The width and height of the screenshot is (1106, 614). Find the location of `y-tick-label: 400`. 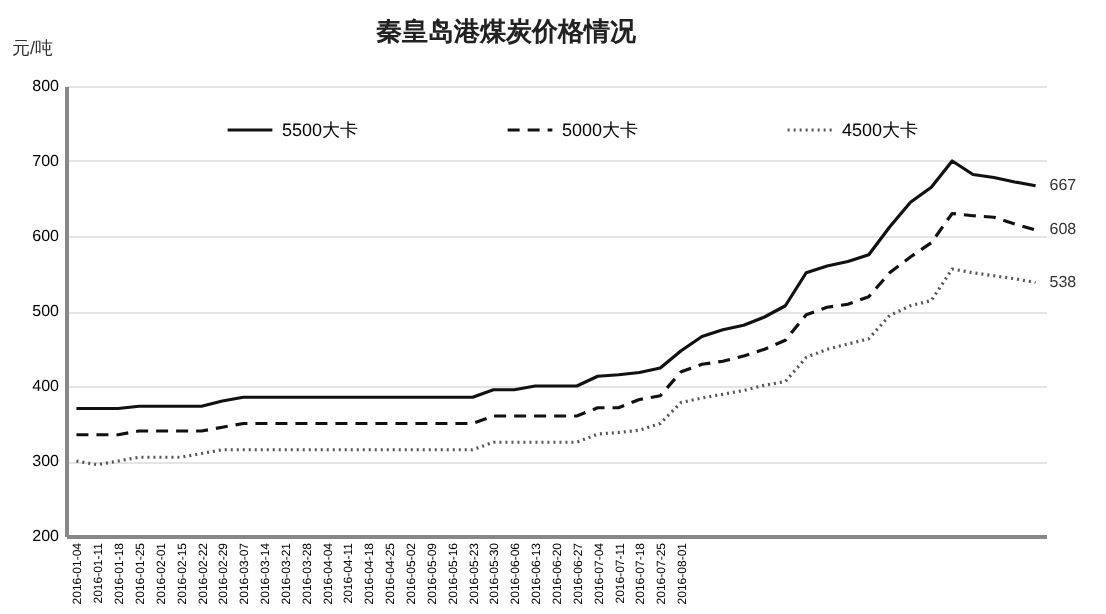

y-tick-label: 400 is located at coordinates (46, 386).